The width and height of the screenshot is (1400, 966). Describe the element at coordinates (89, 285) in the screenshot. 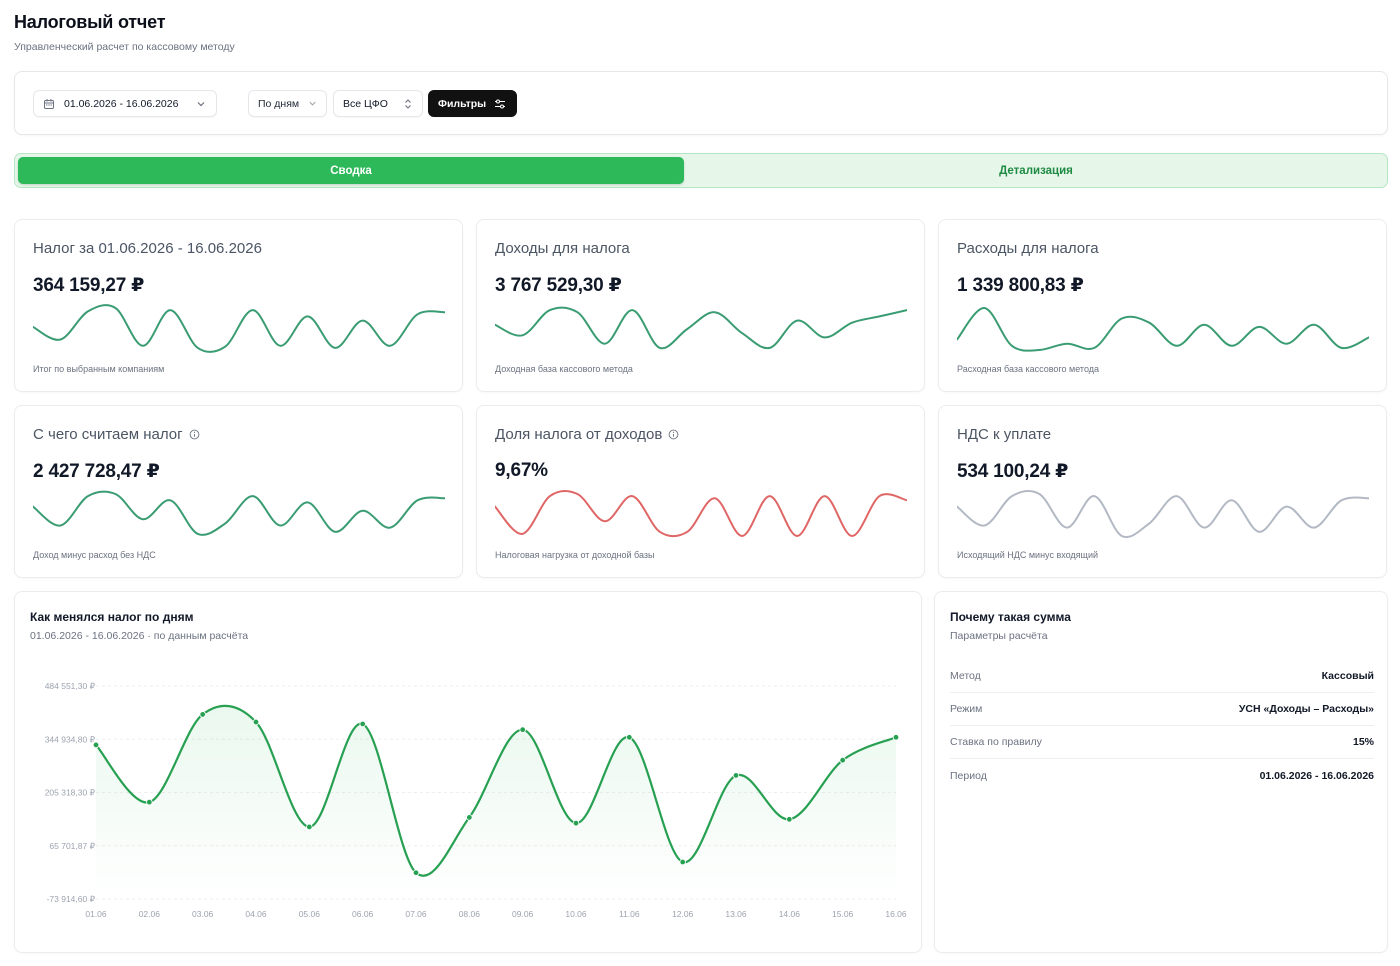

I see `kpi-value: 364 159,27 ₽` at that location.